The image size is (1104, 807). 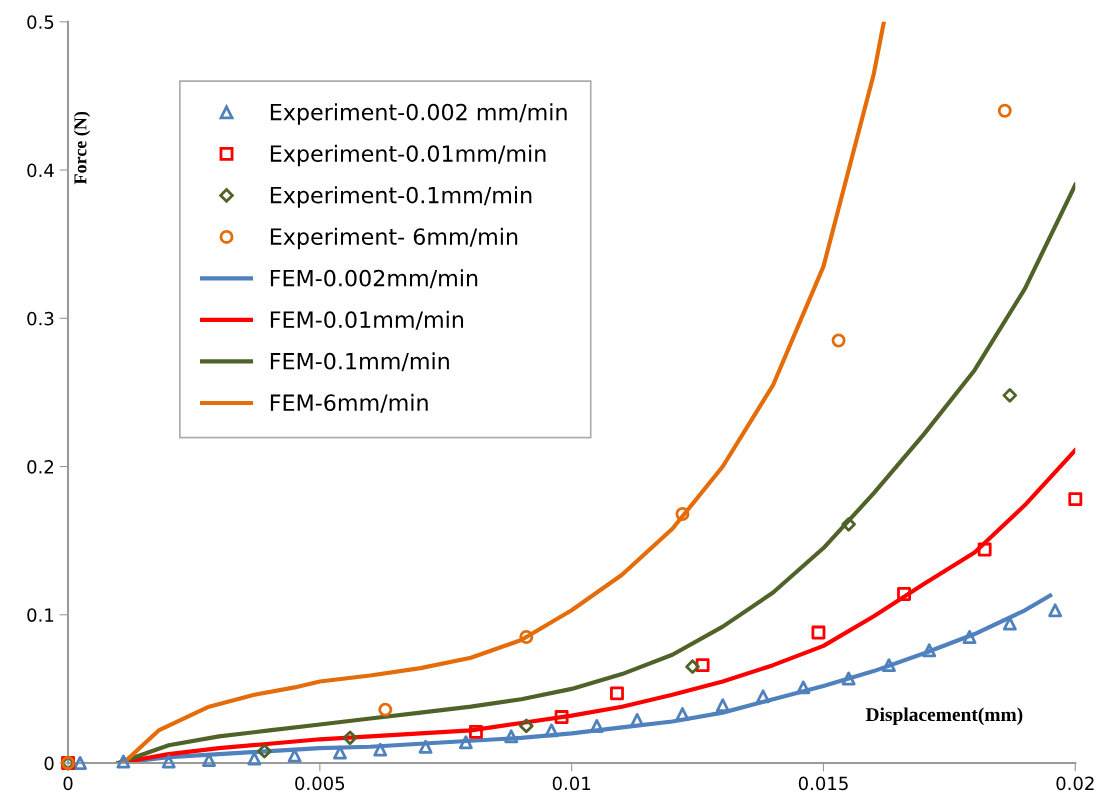 I want to click on y-tick-label: 0, so click(x=49, y=763).